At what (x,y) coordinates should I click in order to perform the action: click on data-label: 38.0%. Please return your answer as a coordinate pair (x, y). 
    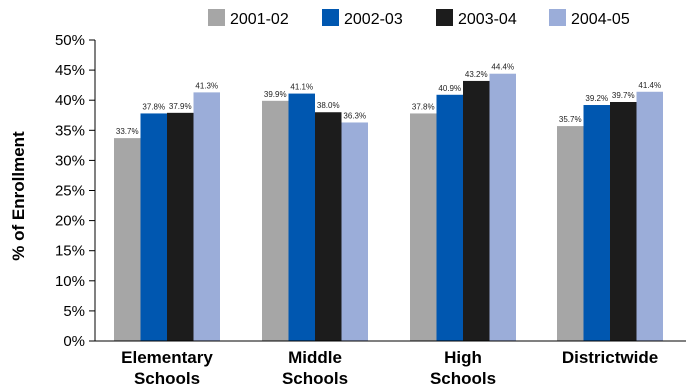
    Looking at the image, I should click on (328, 105).